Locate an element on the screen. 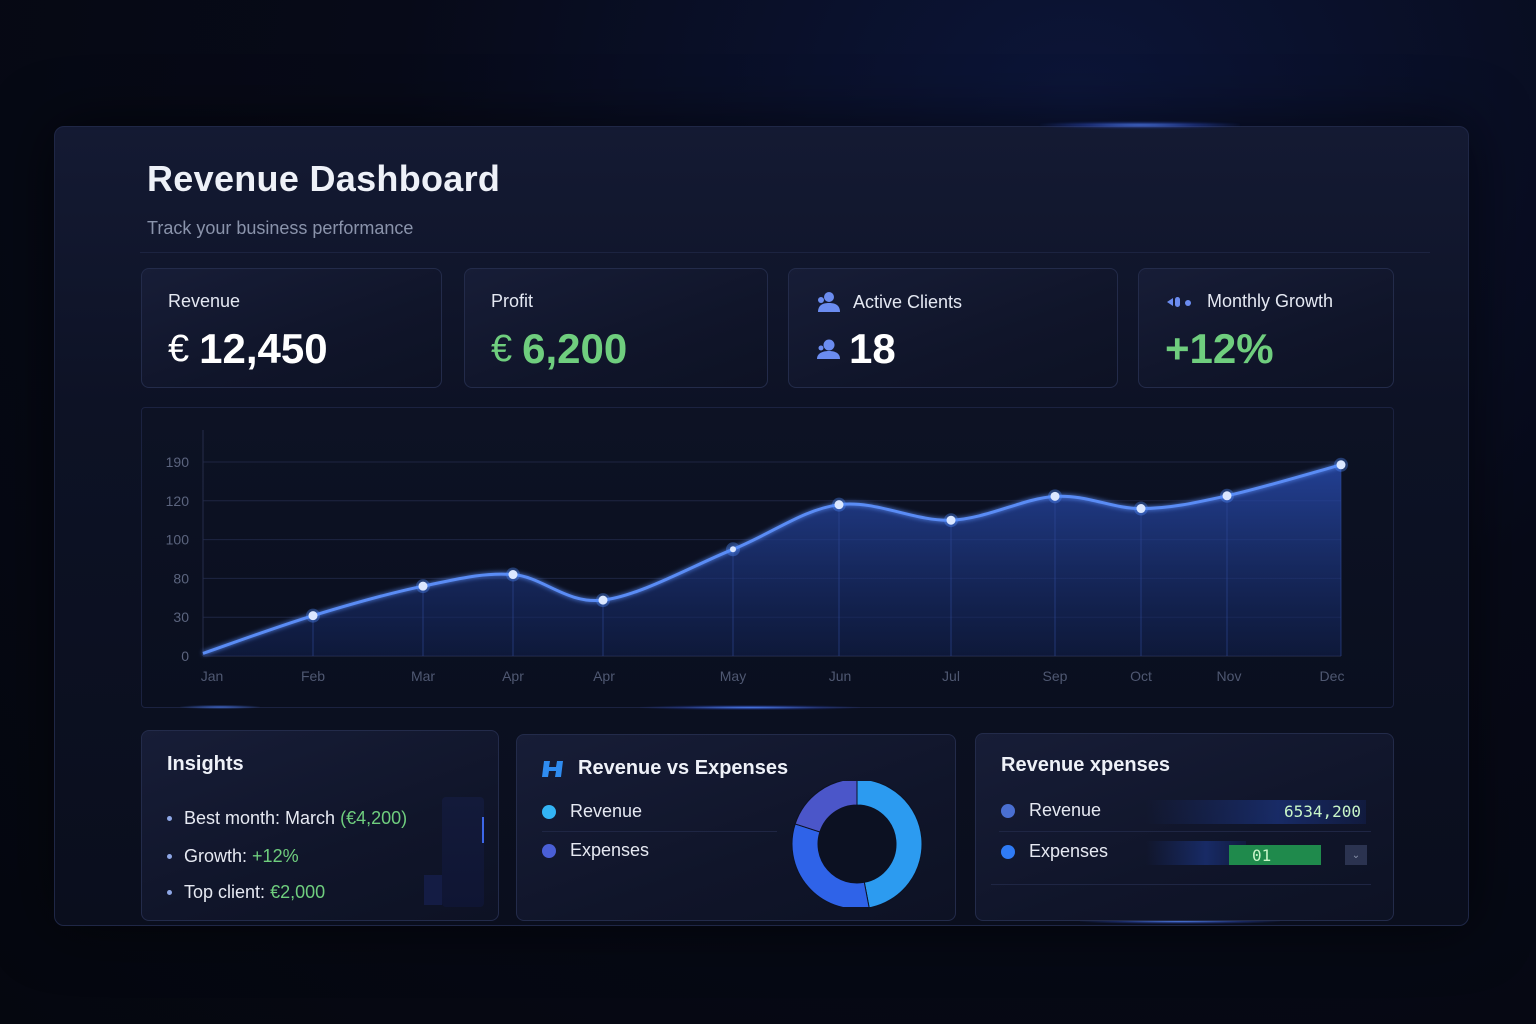 This screenshot has width=1536, height=1024. svg-text: Feb is located at coordinates (313, 676).